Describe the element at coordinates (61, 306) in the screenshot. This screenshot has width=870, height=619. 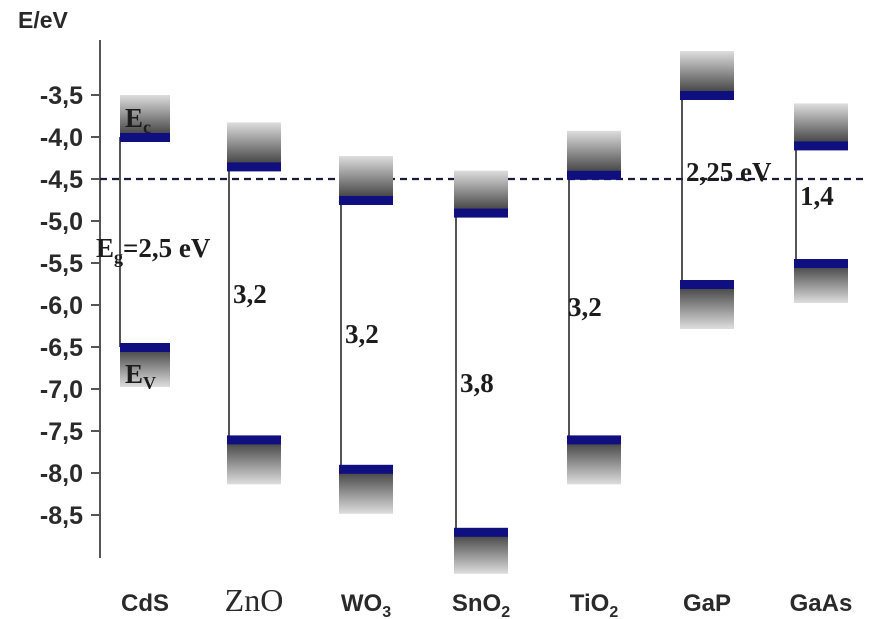
I see `y-tick-label: -6,0` at that location.